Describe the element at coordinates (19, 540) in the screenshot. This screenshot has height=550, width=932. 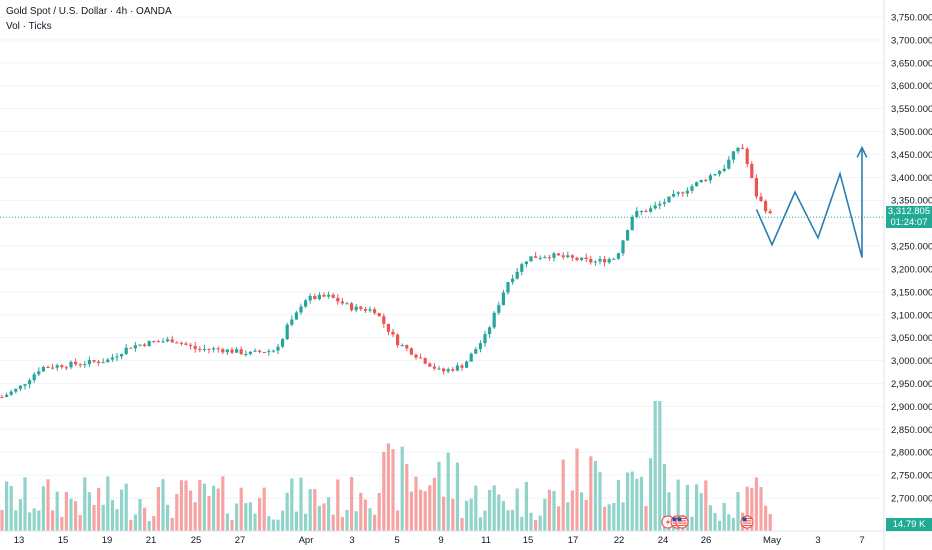
I see `time-tick-label: 13` at that location.